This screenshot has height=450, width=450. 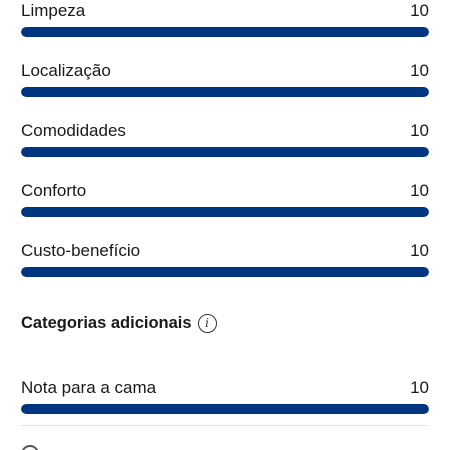 I want to click on score-row-comfort: Conforto 10, so click(x=225, y=198).